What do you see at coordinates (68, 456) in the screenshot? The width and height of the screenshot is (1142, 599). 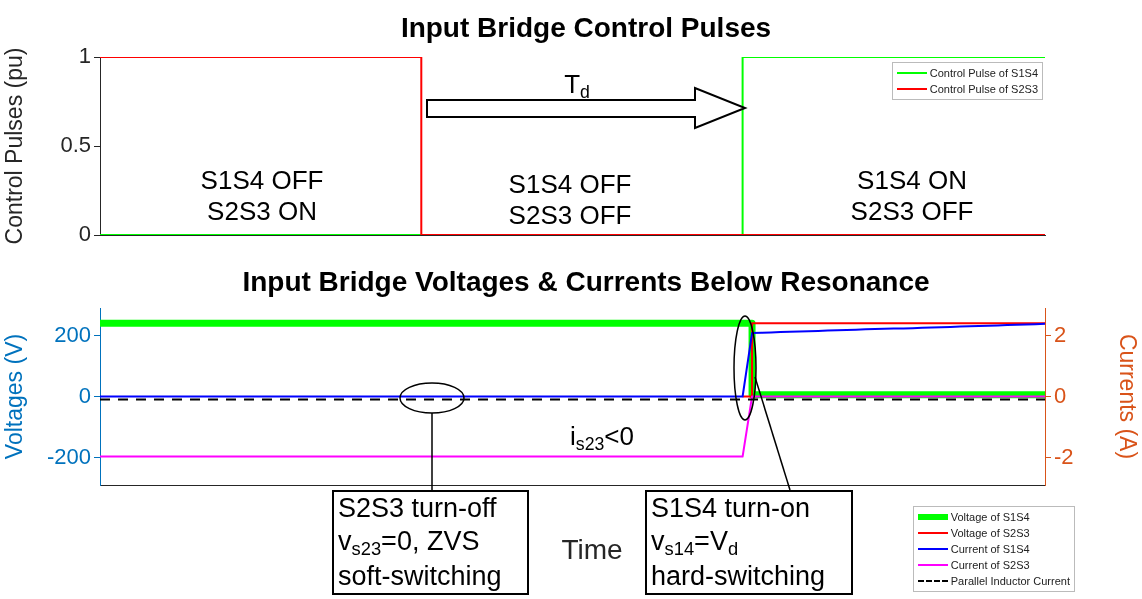 I see `y-tick-label: -200` at bounding box center [68, 456].